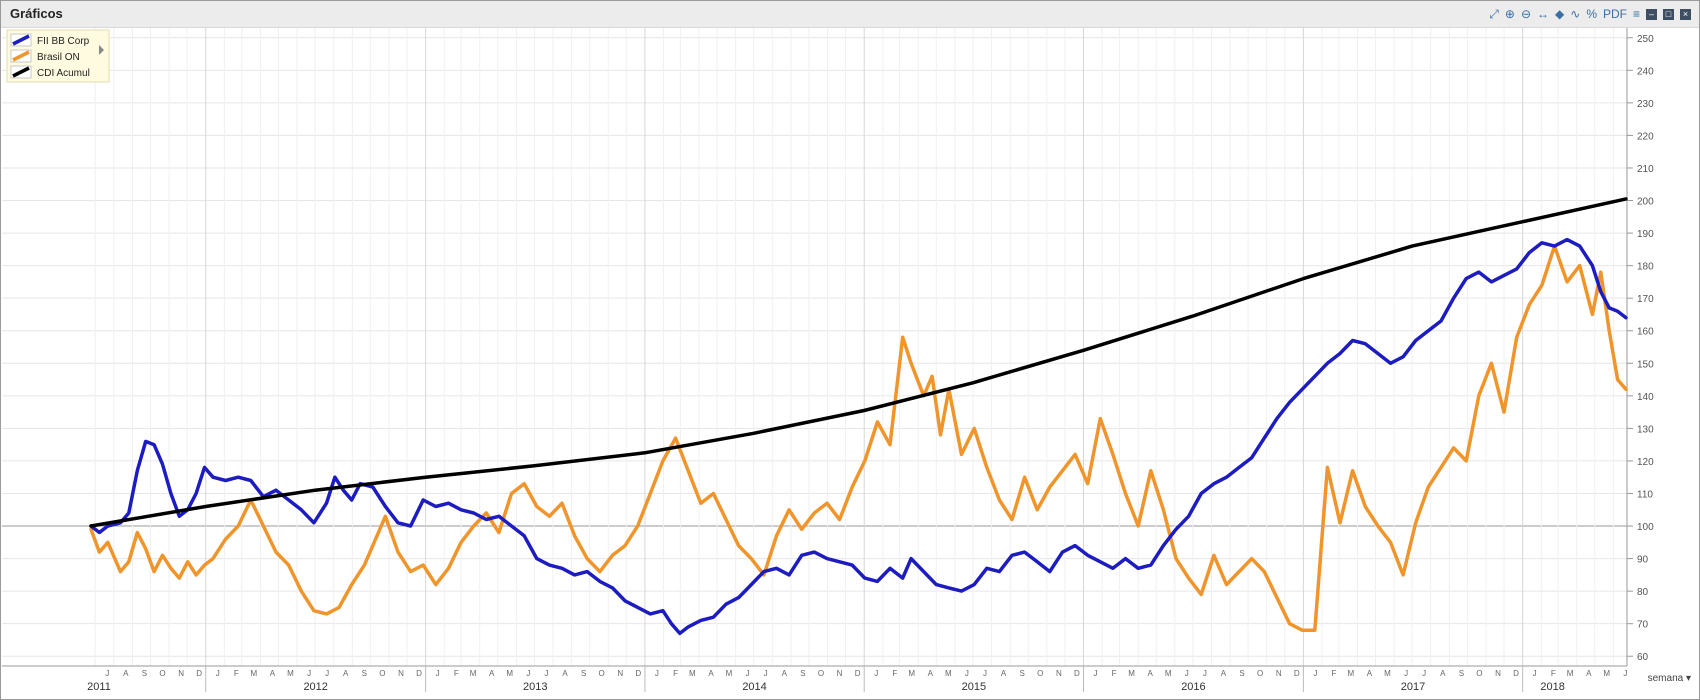  Describe the element at coordinates (1645, 104) in the screenshot. I see `y-tick-label: 230` at that location.